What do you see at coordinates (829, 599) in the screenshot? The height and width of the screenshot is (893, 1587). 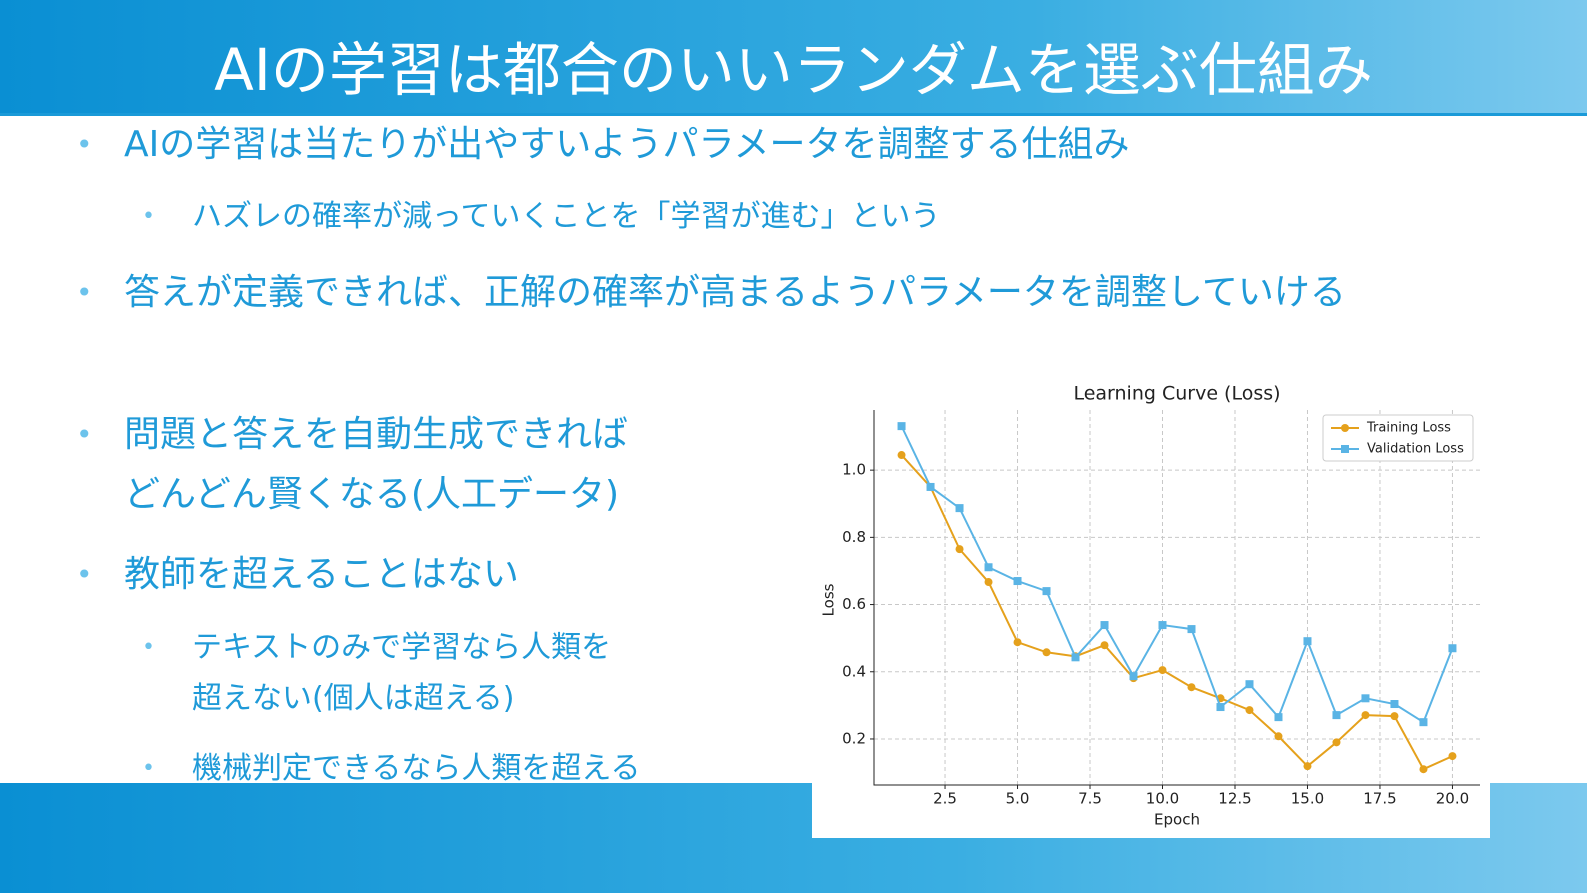 I see `y-axis-label: Loss` at bounding box center [829, 599].